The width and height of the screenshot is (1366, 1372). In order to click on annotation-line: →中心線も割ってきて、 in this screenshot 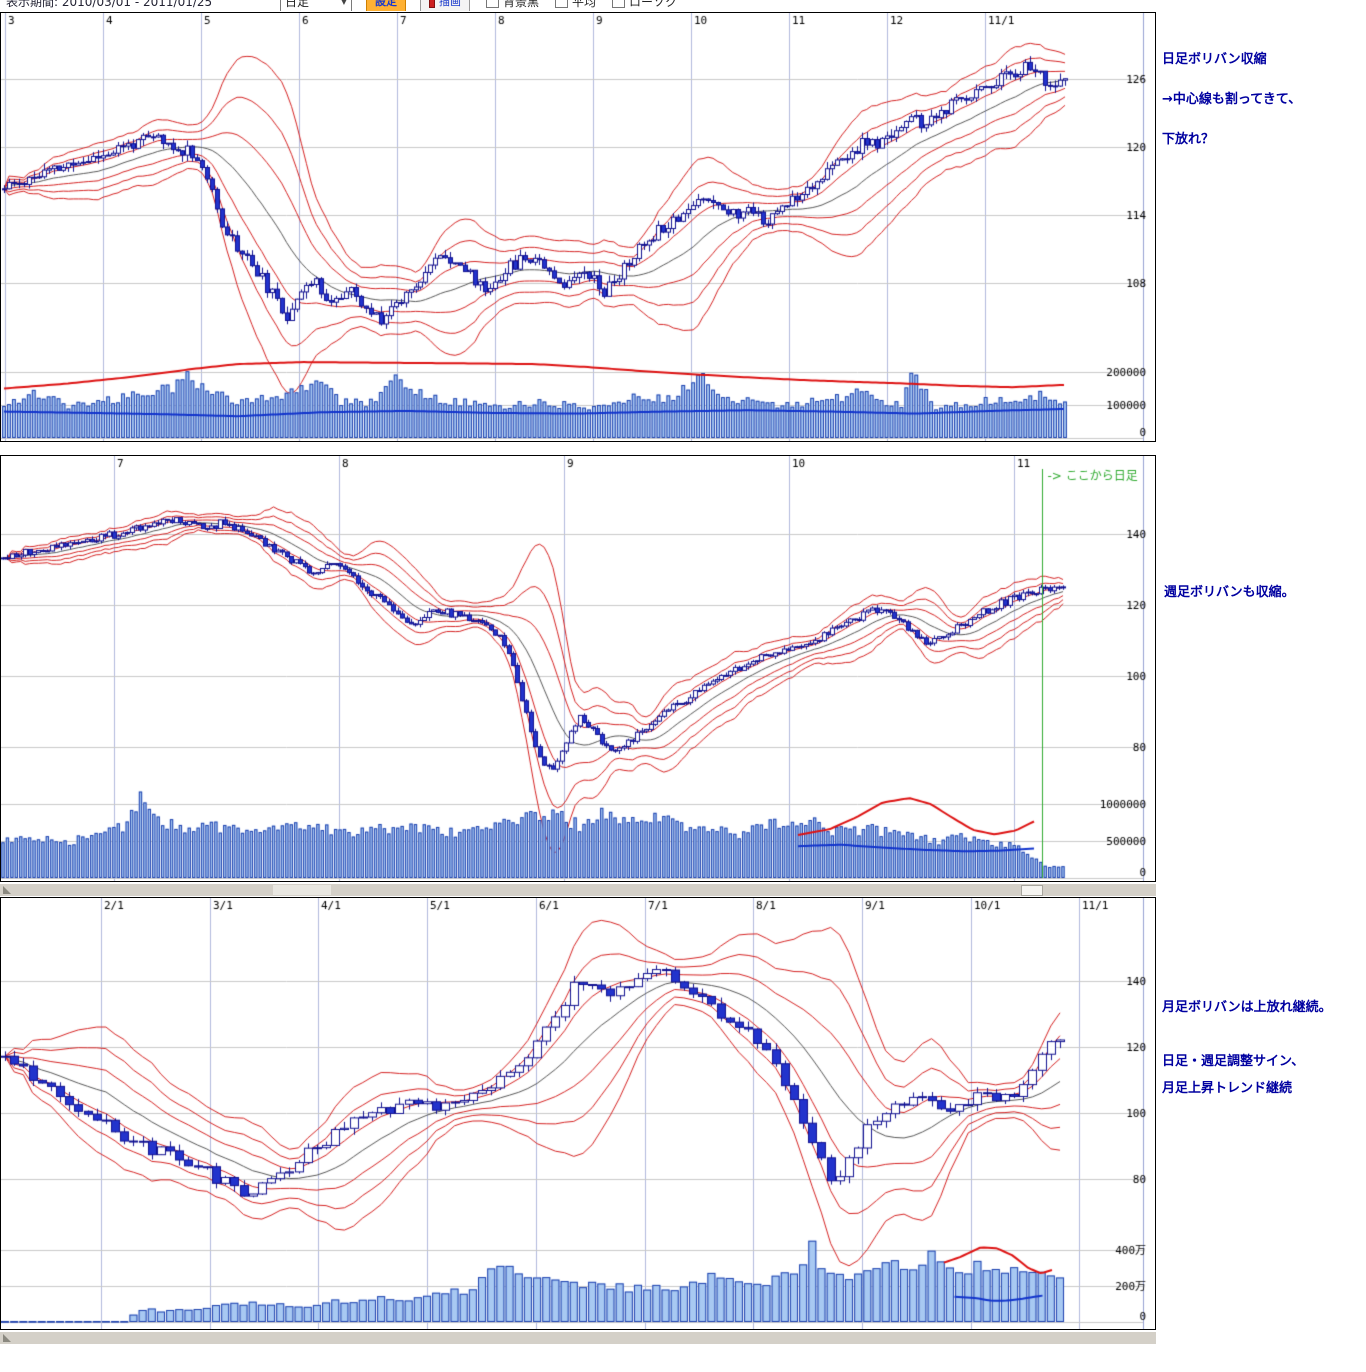, I will do `click(1232, 99)`.